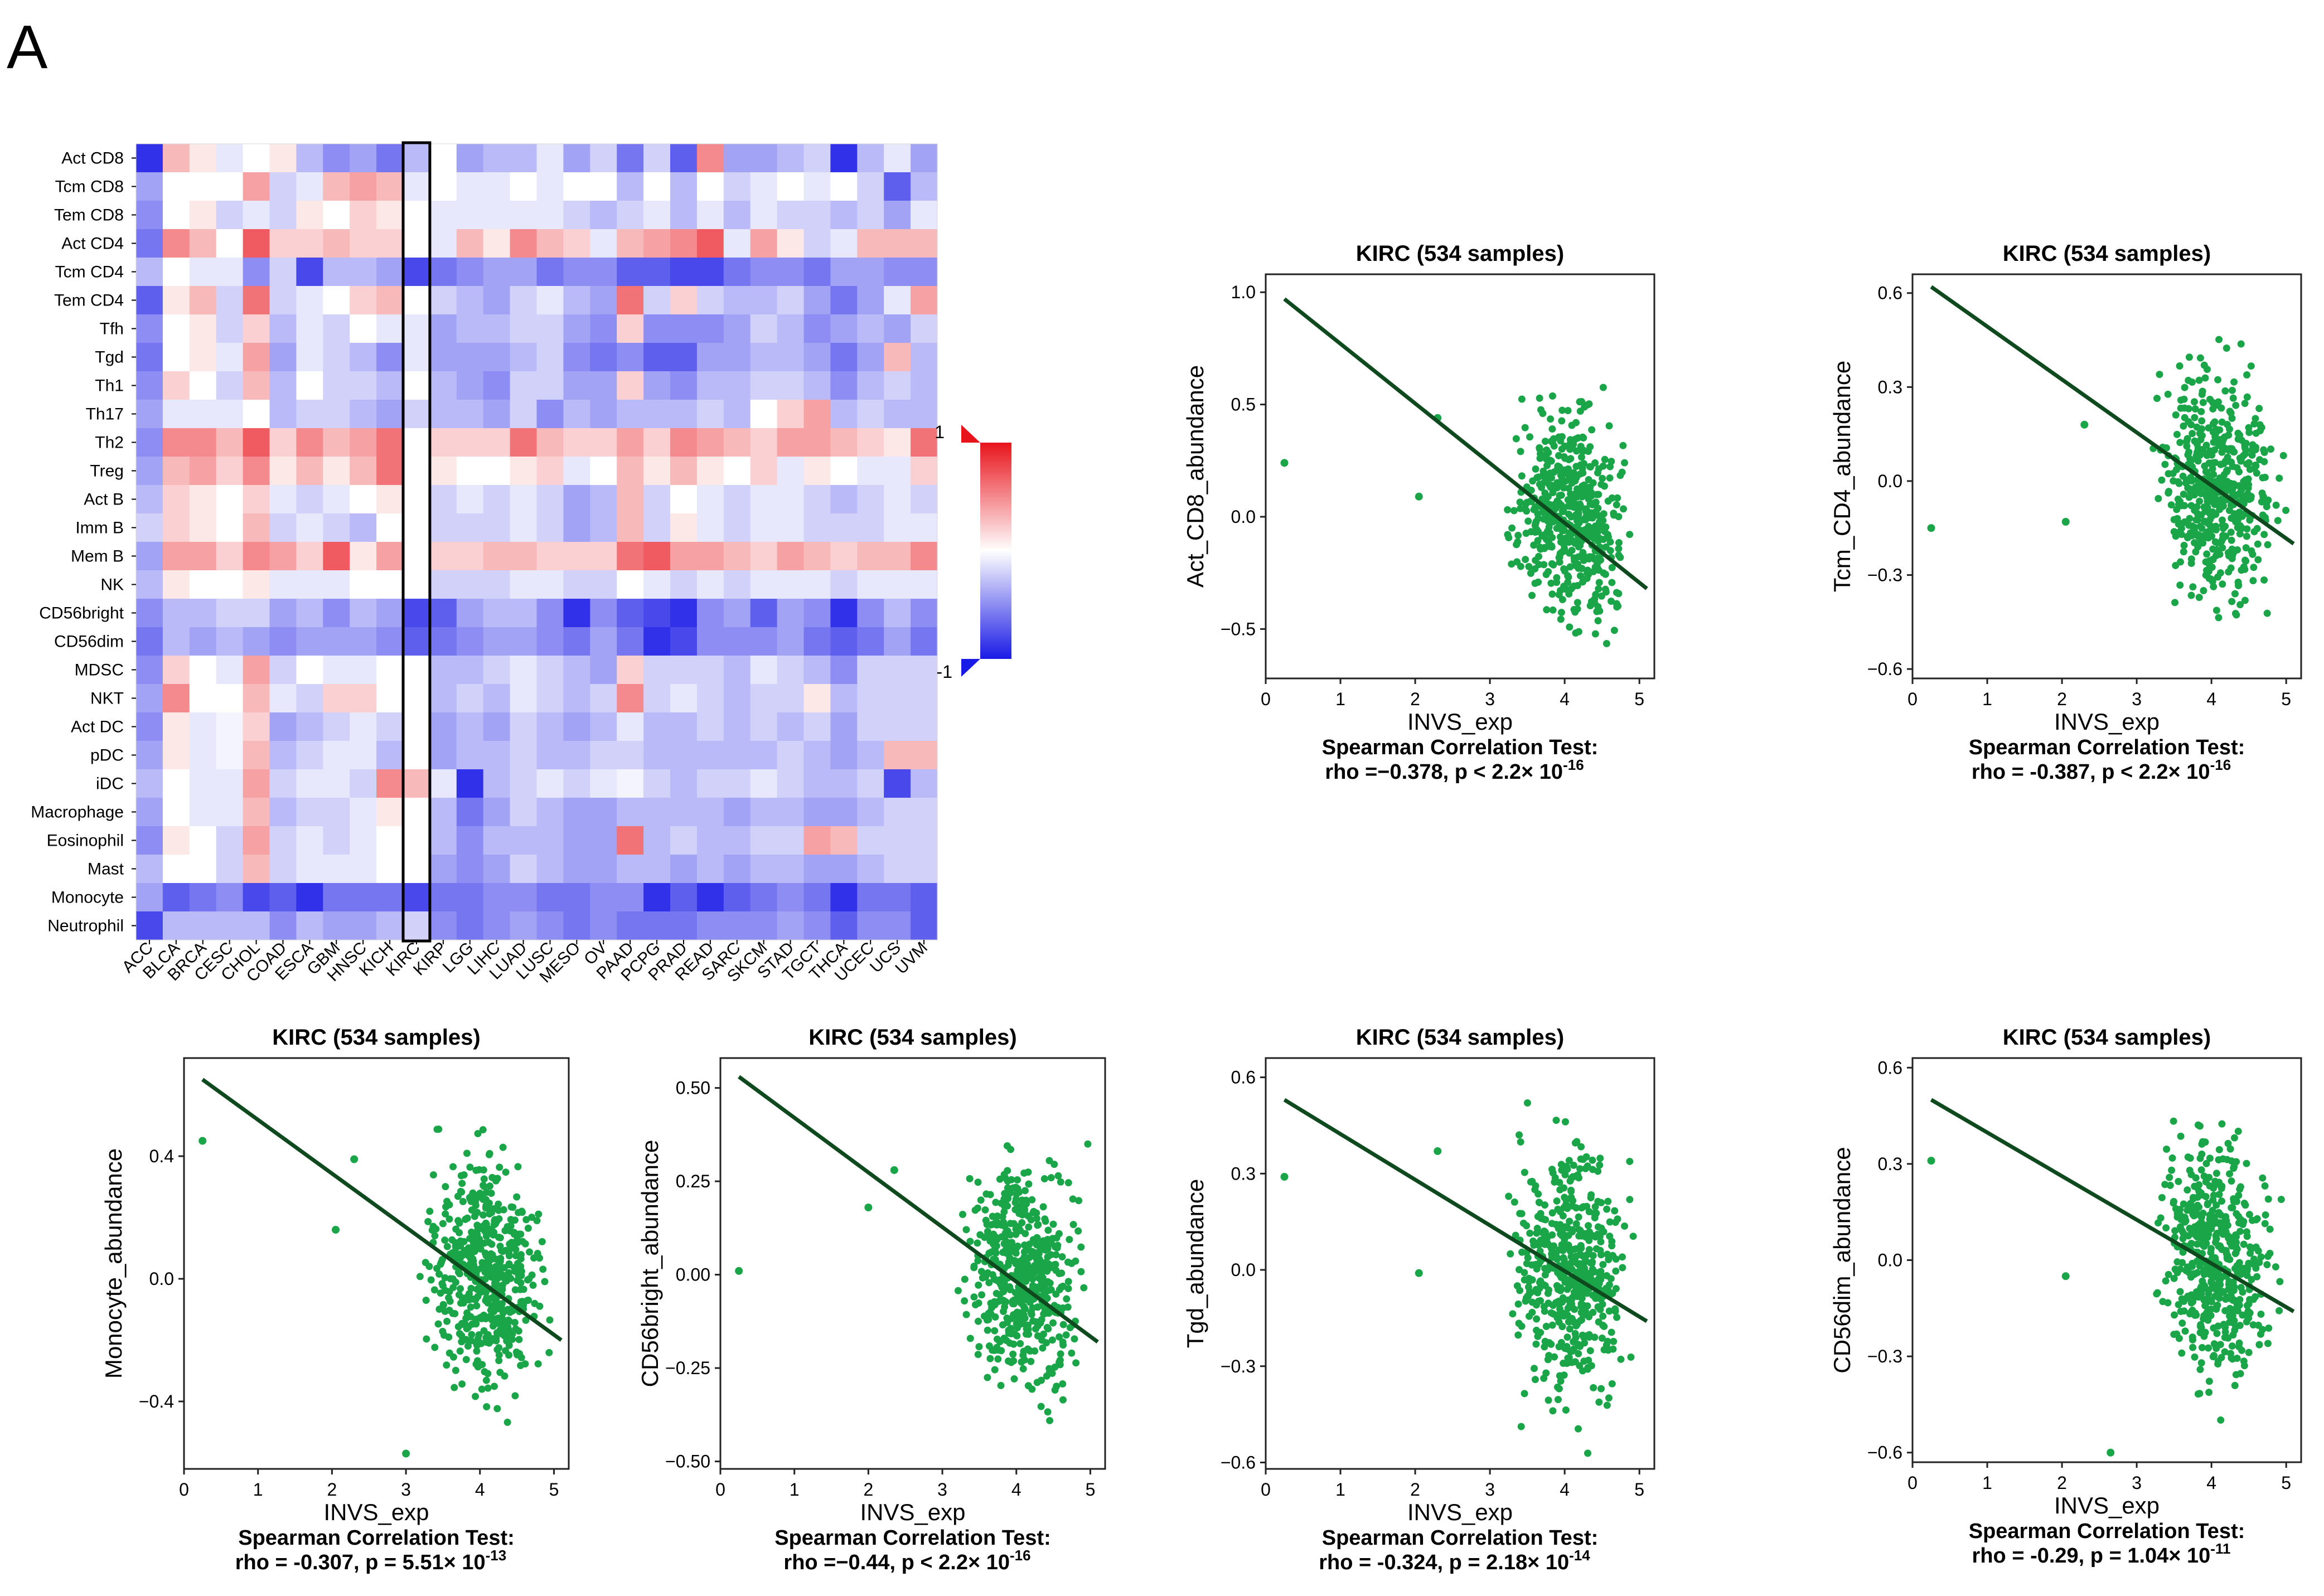 Image resolution: width=2324 pixels, height=1596 pixels. What do you see at coordinates (283, 840) in the screenshot?
I see `heatmap-cell-eosinophil-coad` at bounding box center [283, 840].